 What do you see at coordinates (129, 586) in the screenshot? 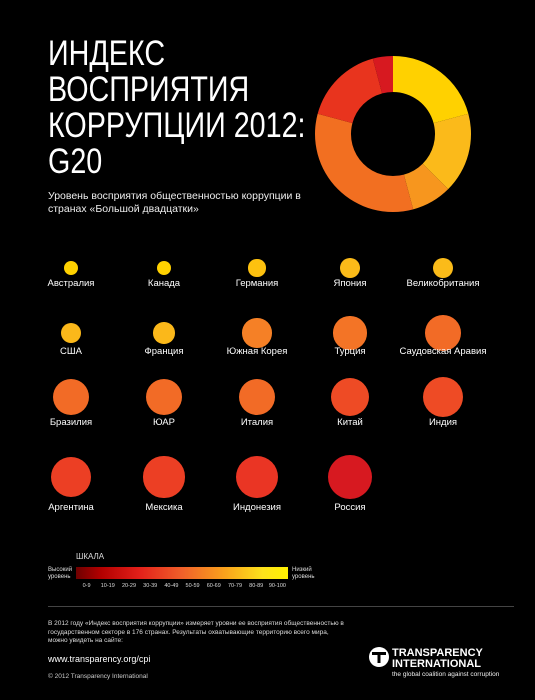
I see `scale-tick-label: 20-29` at bounding box center [129, 586].